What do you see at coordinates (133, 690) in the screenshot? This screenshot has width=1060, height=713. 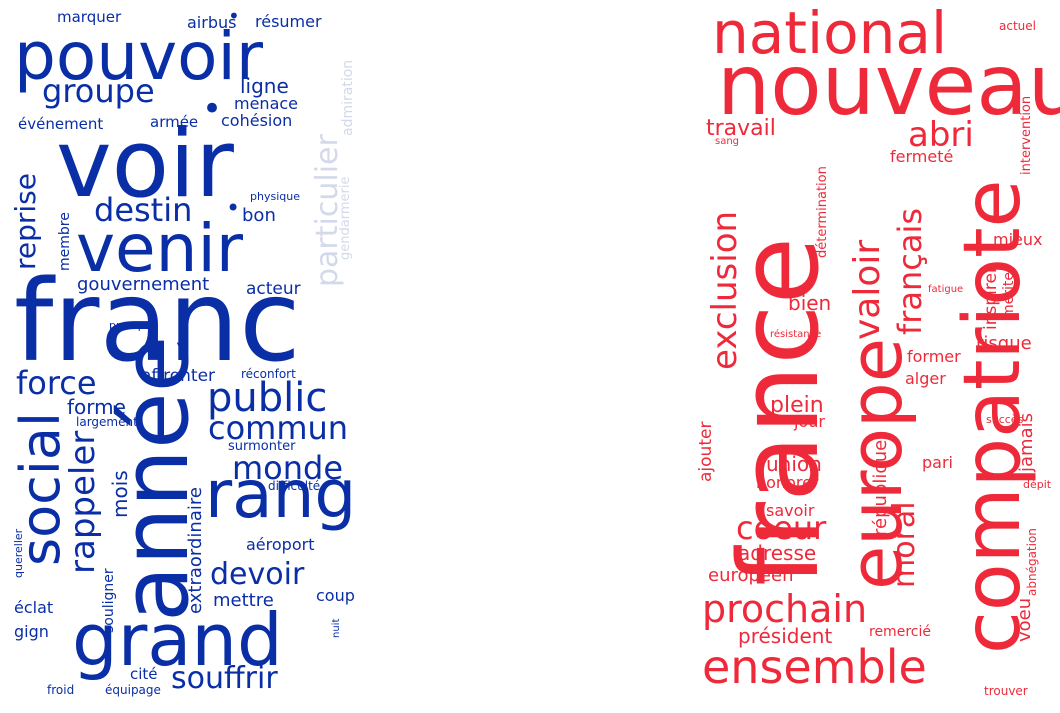 I see `word-equipage: équipage` at bounding box center [133, 690].